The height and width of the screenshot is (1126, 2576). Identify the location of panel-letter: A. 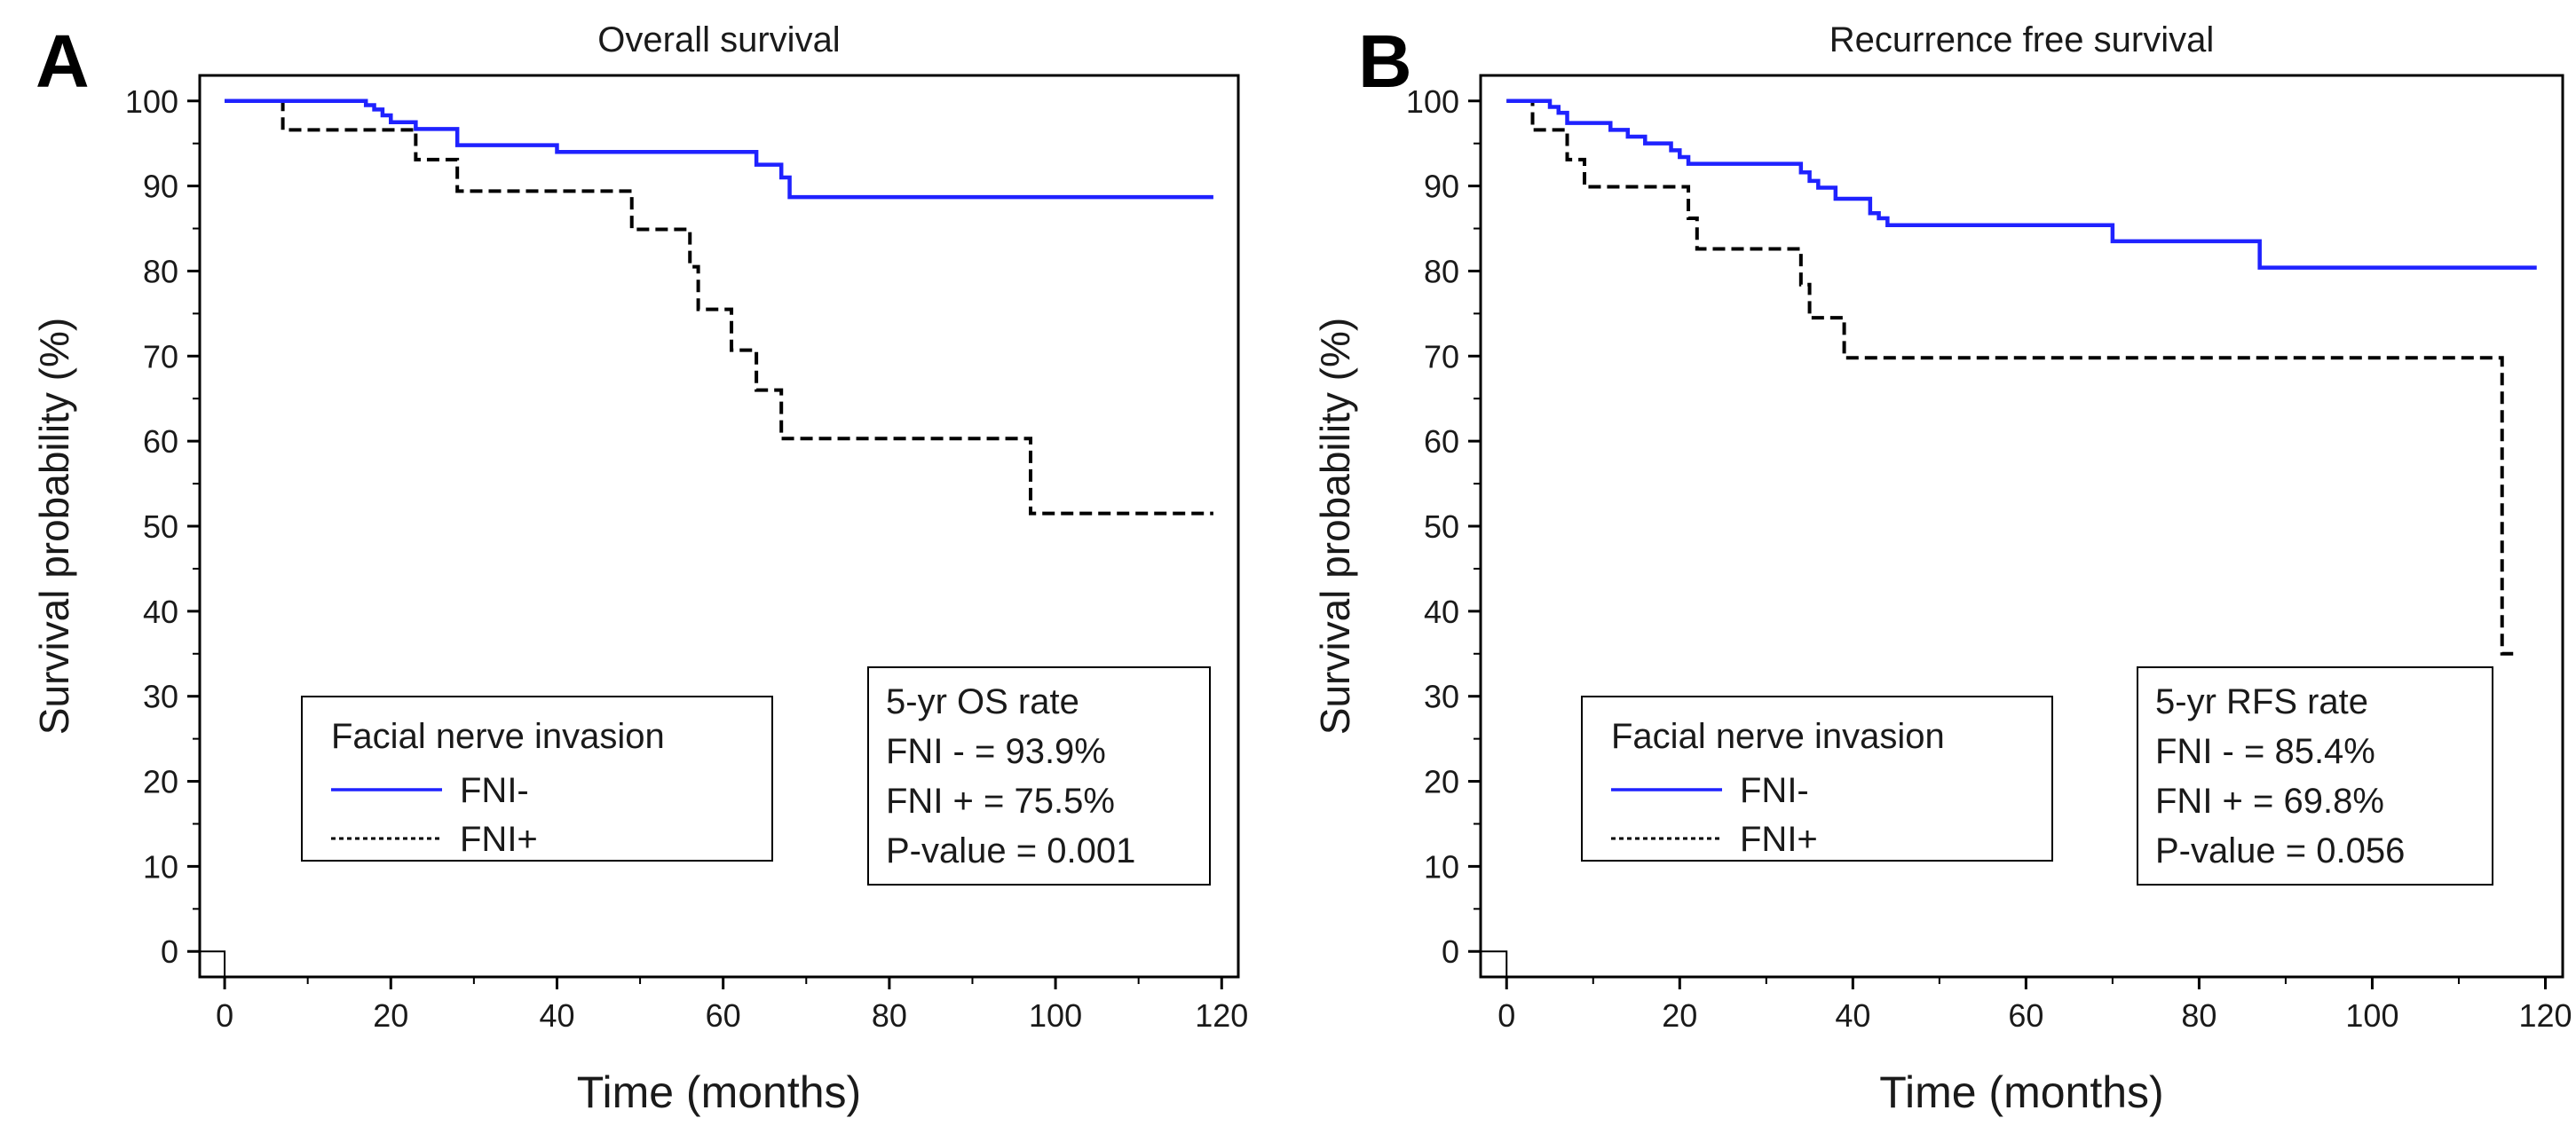
(63, 61).